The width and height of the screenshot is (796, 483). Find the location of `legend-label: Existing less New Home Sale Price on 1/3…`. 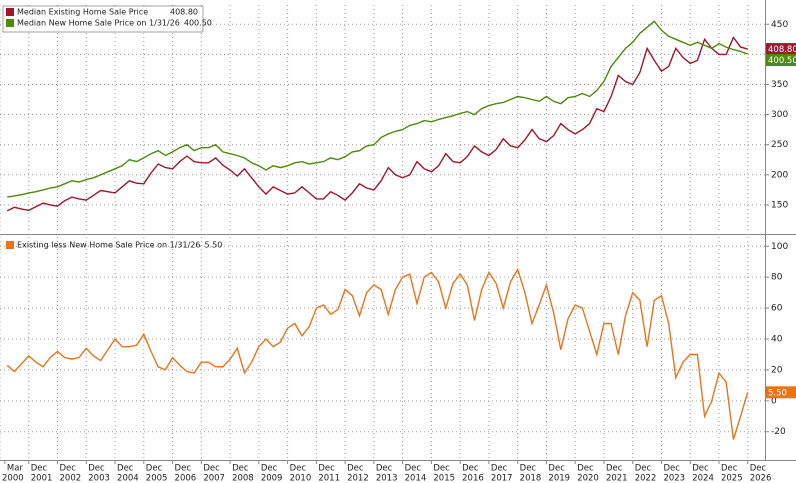

legend-label: Existing less New Home Sale Price on 1/3… is located at coordinates (109, 245).